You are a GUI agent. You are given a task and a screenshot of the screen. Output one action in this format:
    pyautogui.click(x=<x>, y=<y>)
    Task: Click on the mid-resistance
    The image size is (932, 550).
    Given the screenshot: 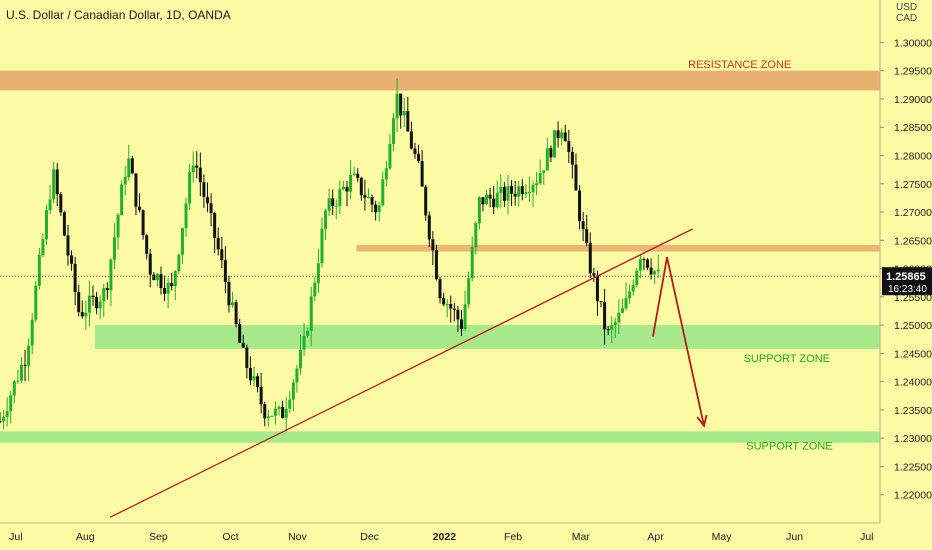 What is the action you would take?
    pyautogui.click(x=618, y=248)
    